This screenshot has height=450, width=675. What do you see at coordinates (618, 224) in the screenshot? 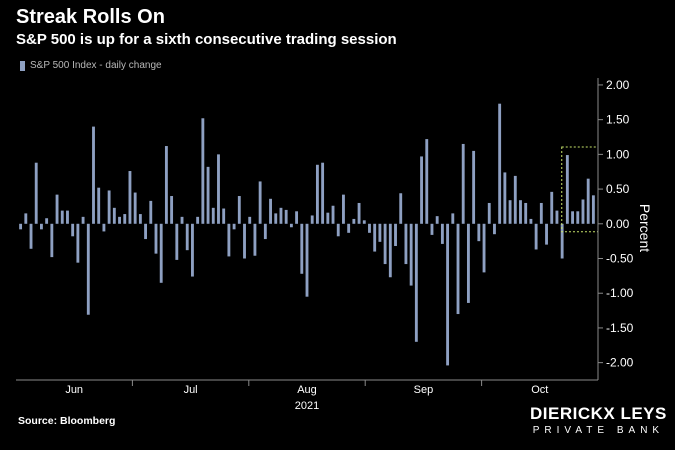
I see `y-tick-label: 0.00` at bounding box center [618, 224].